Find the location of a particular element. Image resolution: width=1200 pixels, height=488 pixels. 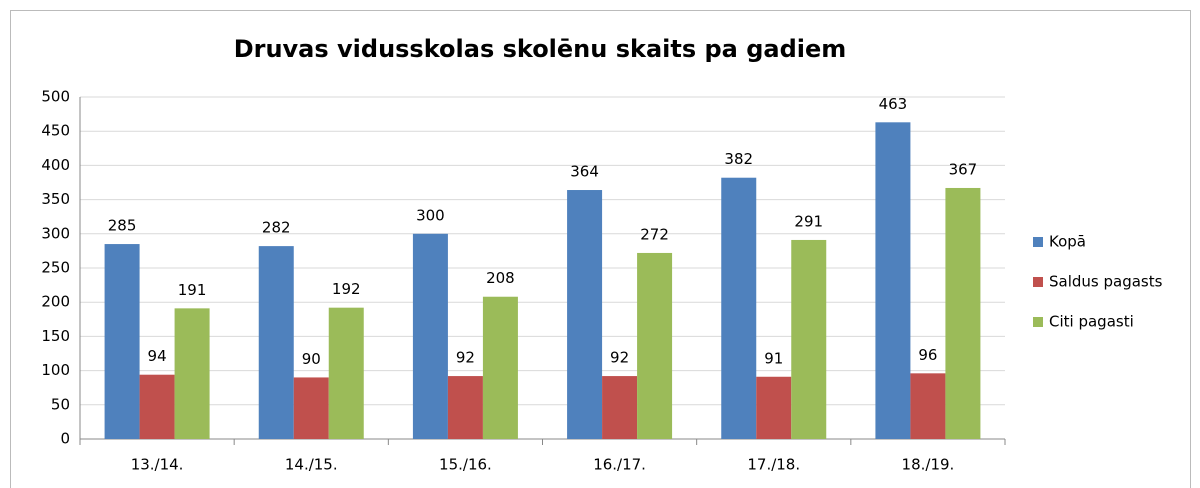

data-label: 300 is located at coordinates (430, 215).